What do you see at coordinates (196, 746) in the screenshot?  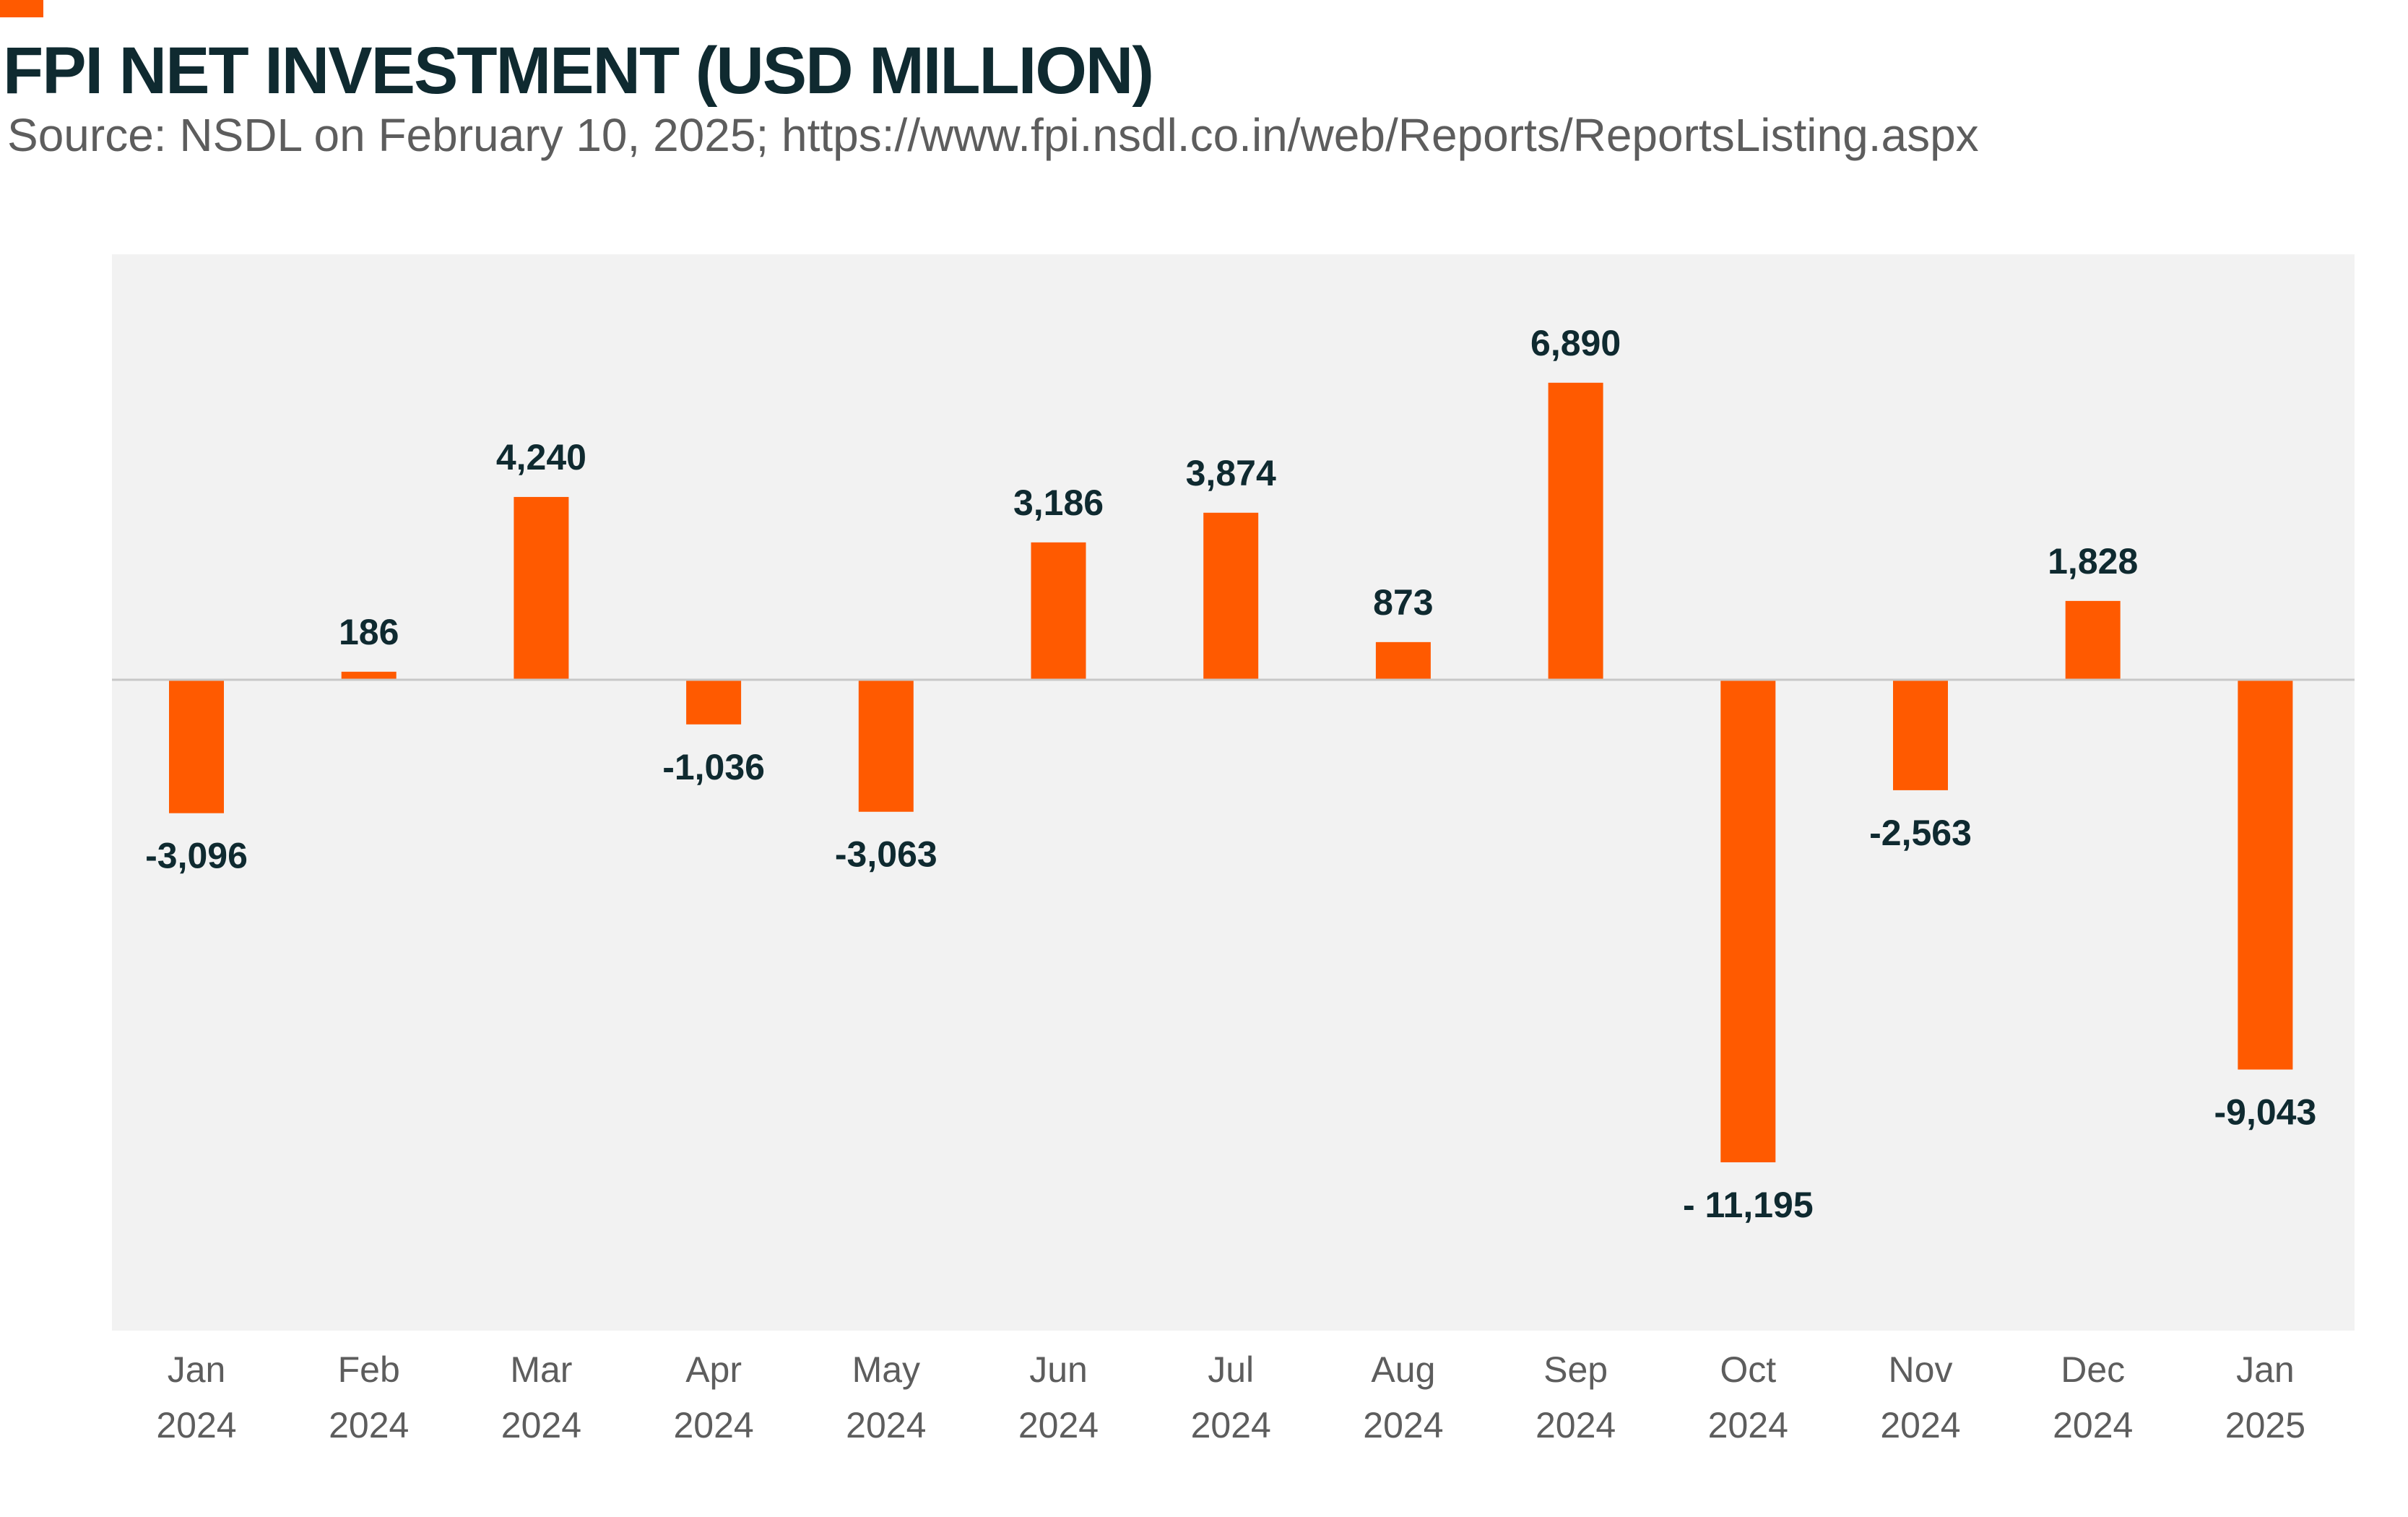 I see `bar-jan-2024` at bounding box center [196, 746].